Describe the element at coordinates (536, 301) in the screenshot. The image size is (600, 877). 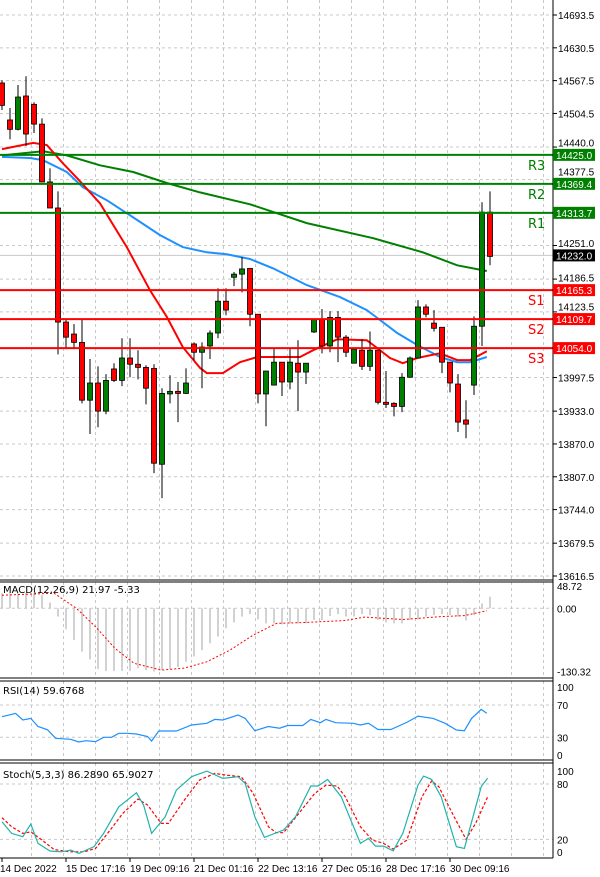
I see `level-name-s1: S1` at that location.